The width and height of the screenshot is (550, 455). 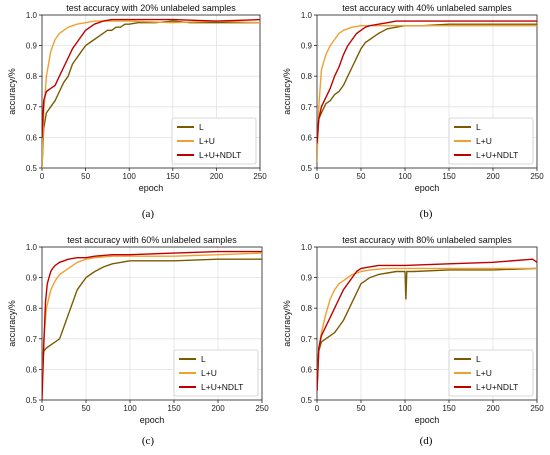 What do you see at coordinates (148, 441) in the screenshot?
I see `caption-c: (c)` at bounding box center [148, 441].